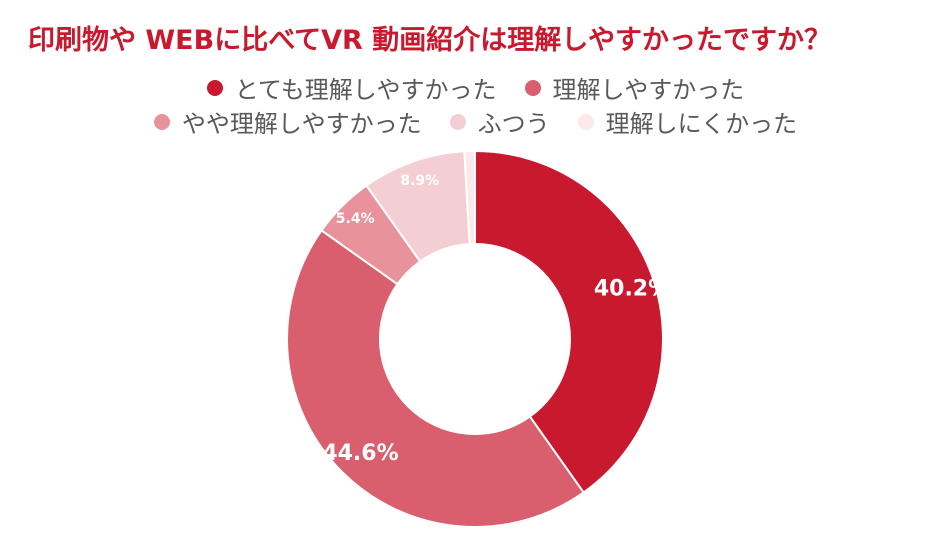 The height and width of the screenshot is (552, 951). I want to click on data-label-somewhat-easy: 5.4%, so click(355, 219).